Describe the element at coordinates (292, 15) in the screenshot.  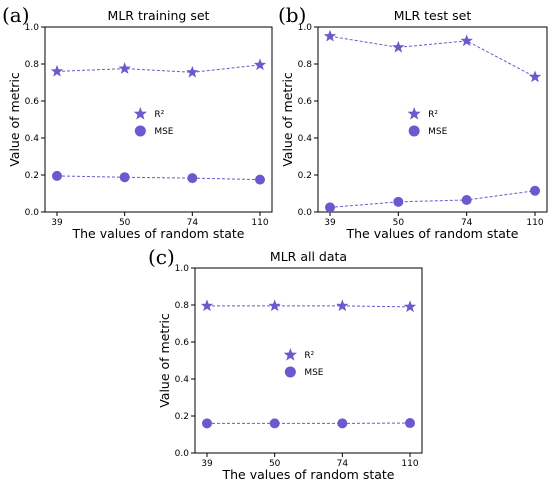
I see `panel-label: (b)` at that location.